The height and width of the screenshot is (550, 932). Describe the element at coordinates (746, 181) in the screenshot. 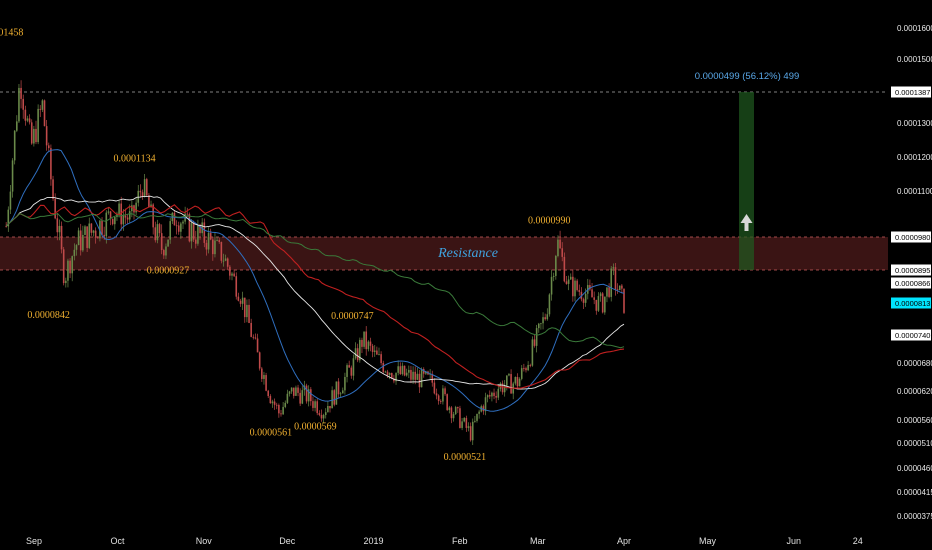

I see `measure-range-box` at that location.